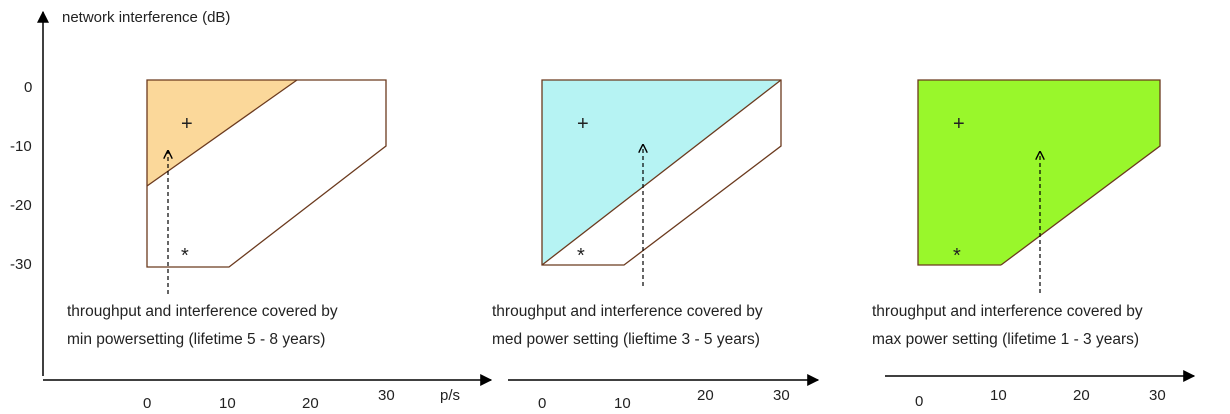 This screenshot has height=414, width=1230. What do you see at coordinates (146, 17) in the screenshot?
I see `y-axis-label: network interference (dB)` at bounding box center [146, 17].